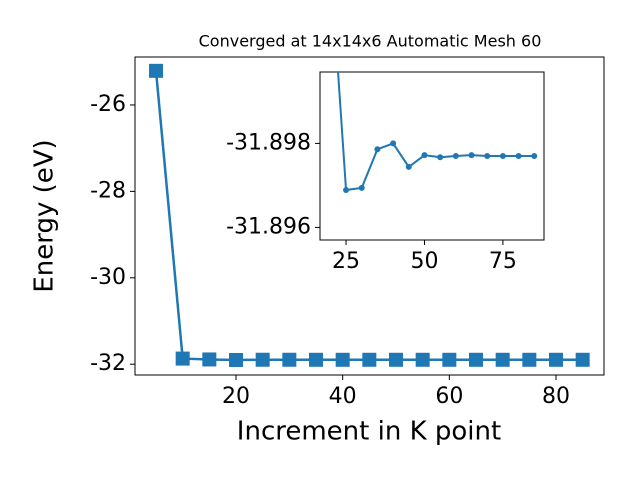  Describe the element at coordinates (424, 261) in the screenshot. I see `x-tick-label: 50` at that location.